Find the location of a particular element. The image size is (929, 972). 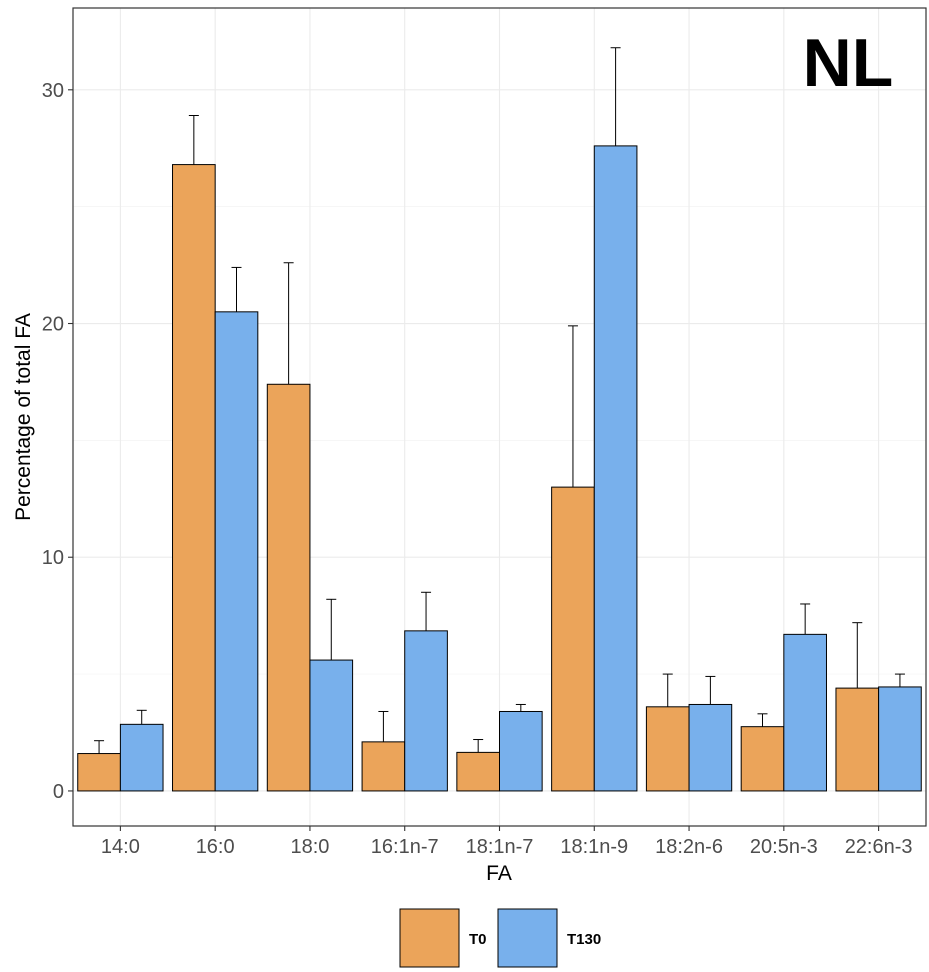

legend: T0 T130 is located at coordinates (500, 938).